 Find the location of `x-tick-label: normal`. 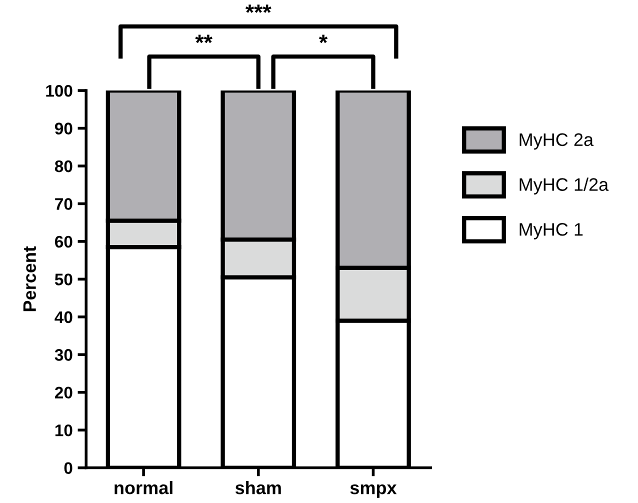

x-tick-label: normal is located at coordinates (143, 487).